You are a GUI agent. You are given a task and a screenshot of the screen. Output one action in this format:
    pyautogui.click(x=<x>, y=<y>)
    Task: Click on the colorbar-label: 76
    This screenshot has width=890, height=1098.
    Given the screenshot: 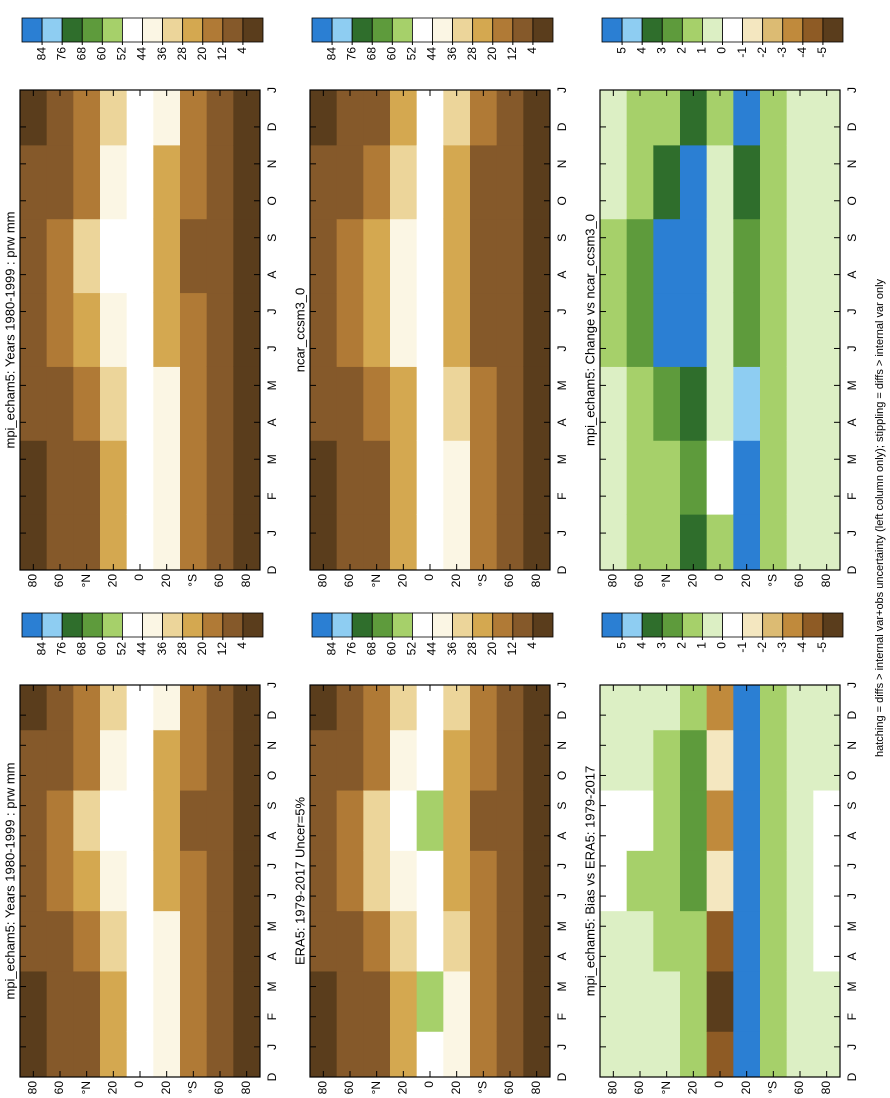 What is the action you would take?
    pyautogui.click(x=351, y=54)
    